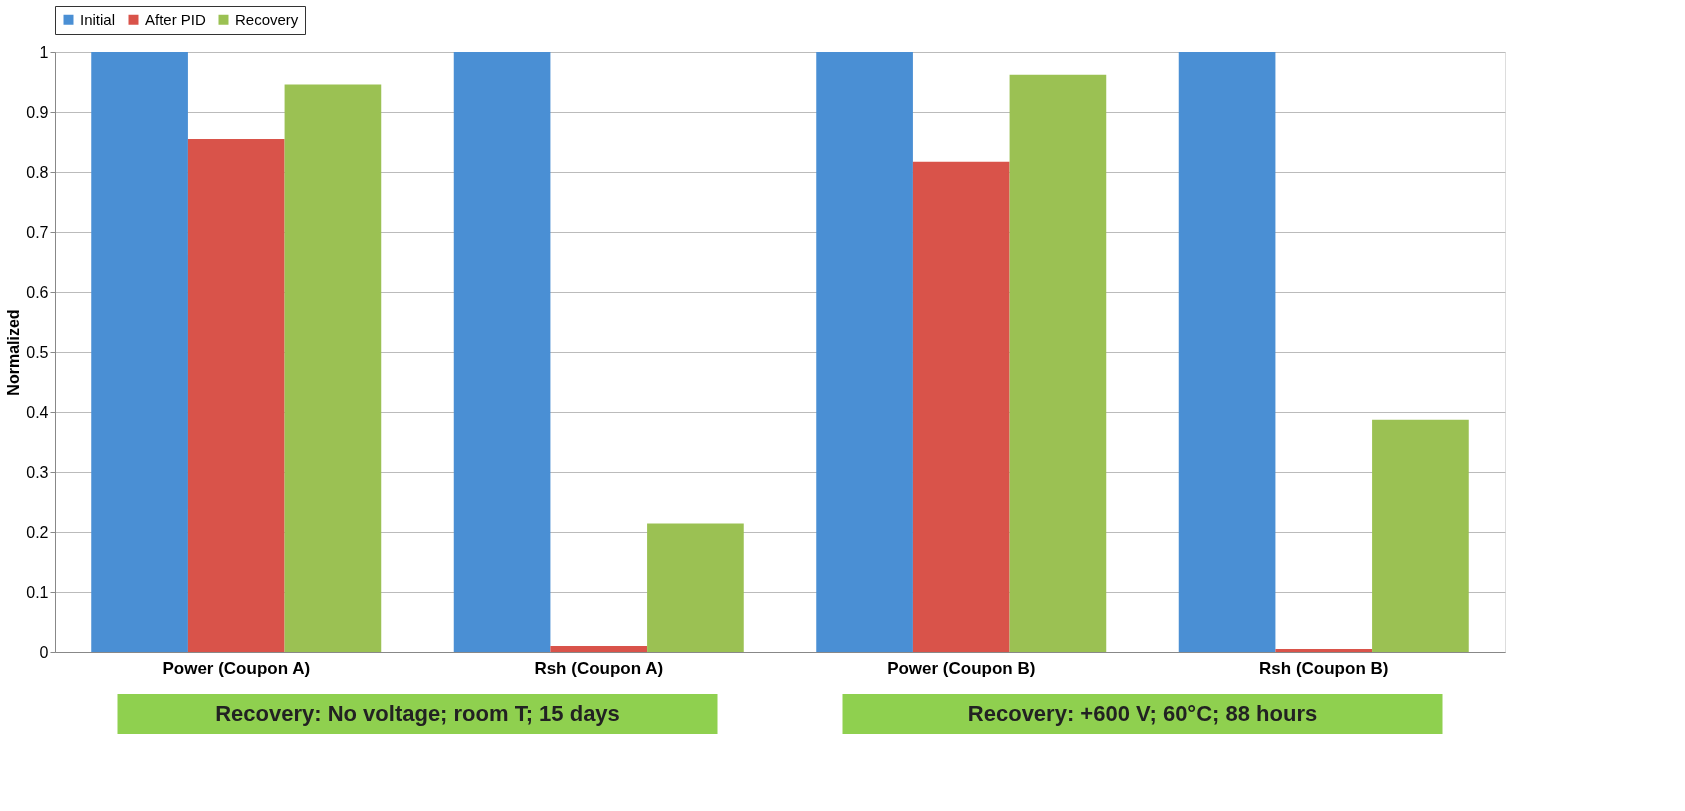 The height and width of the screenshot is (811, 1685). Describe the element at coordinates (1324, 668) in the screenshot. I see `x-tick-label: Rsh (Coupon B)` at that location.